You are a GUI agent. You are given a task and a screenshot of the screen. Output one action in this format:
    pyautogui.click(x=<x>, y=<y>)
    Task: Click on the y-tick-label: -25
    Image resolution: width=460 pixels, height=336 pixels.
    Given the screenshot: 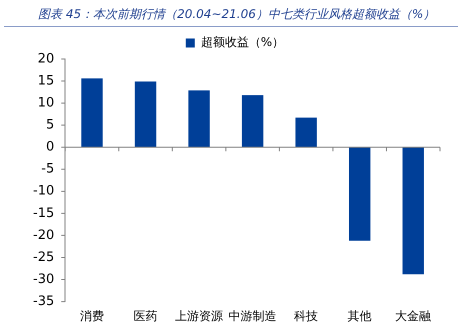 What is the action you would take?
    pyautogui.click(x=43, y=257)
    